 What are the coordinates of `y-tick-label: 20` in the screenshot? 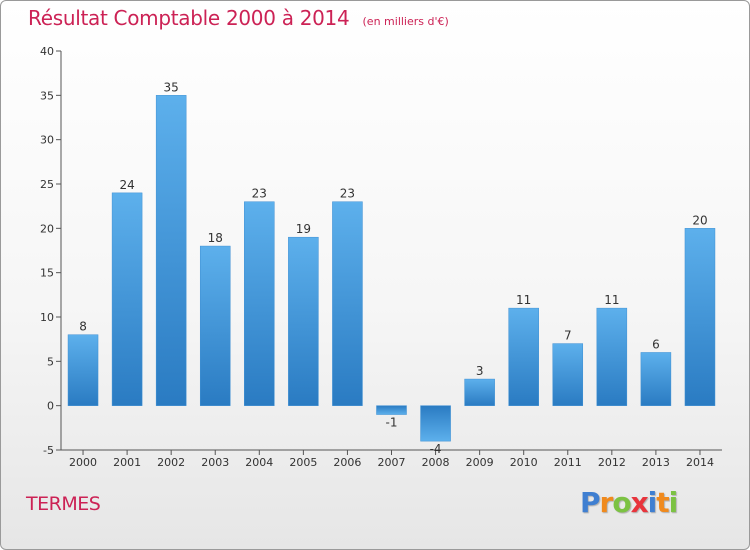 It's located at (47, 228).